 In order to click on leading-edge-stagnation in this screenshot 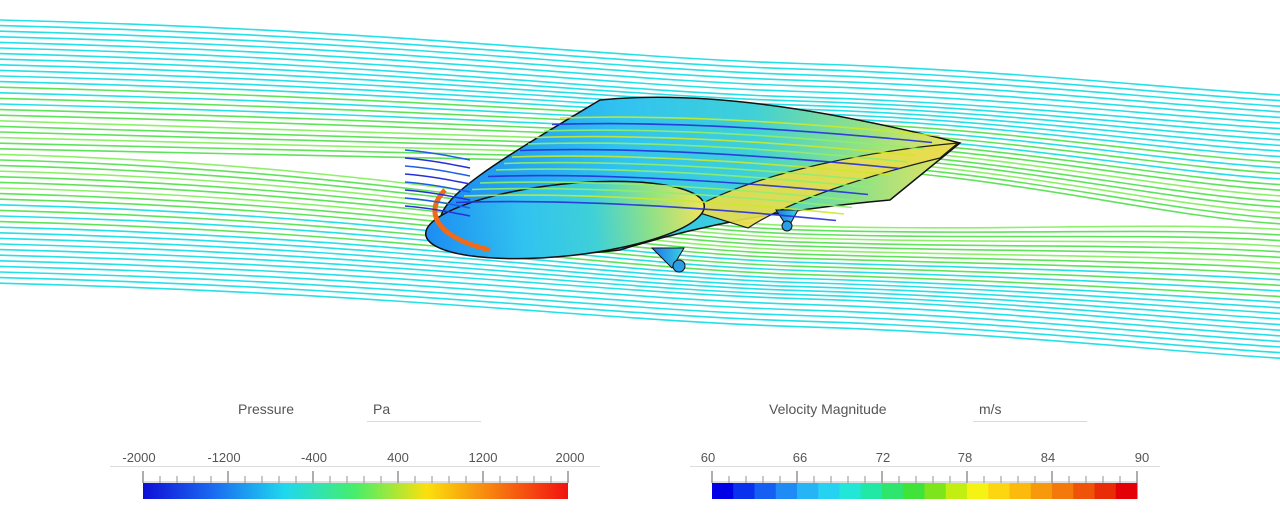, I will do `click(461, 220)`.